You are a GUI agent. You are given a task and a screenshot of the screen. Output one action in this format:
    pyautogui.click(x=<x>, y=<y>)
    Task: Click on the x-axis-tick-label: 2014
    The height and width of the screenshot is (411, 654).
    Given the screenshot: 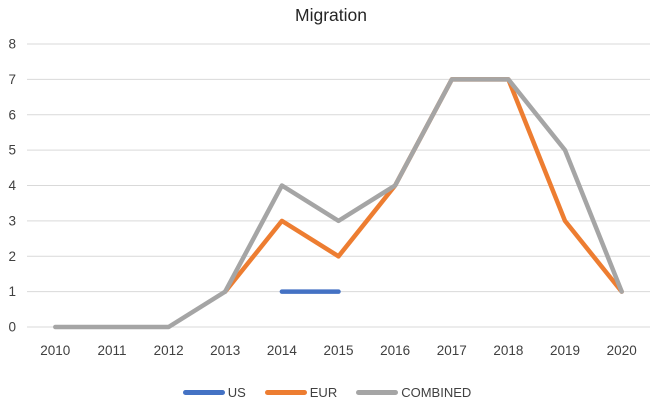 What is the action you would take?
    pyautogui.click(x=282, y=350)
    